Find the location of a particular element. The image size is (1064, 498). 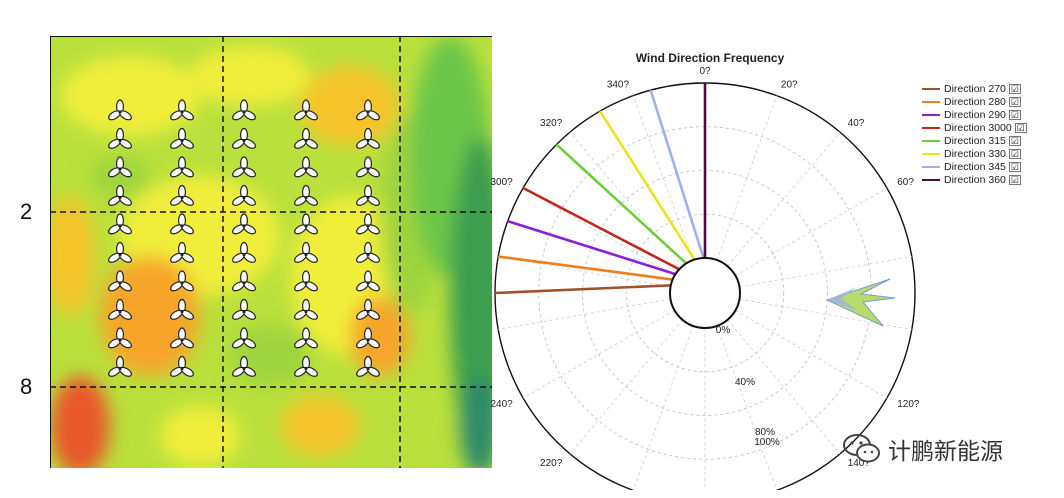

angle-label: 20? is located at coordinates (789, 84).